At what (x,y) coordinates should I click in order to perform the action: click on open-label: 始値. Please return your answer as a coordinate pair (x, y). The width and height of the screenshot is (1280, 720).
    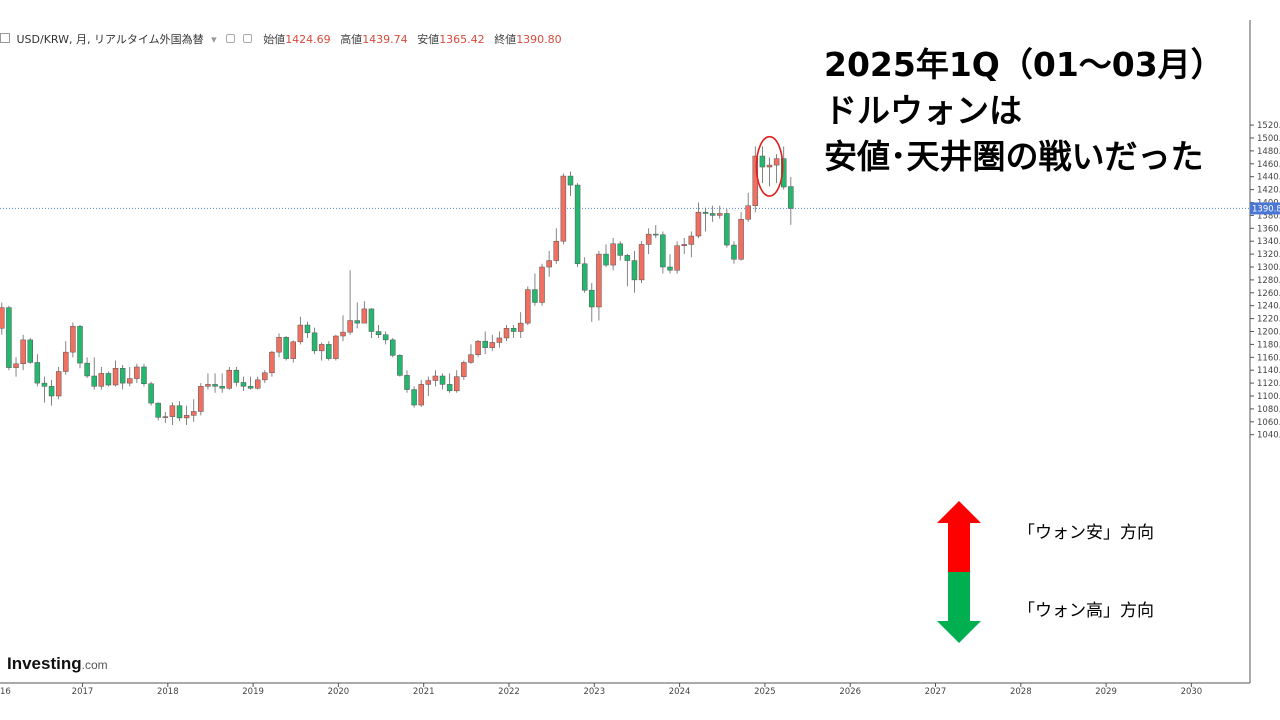
    Looking at the image, I should click on (274, 39).